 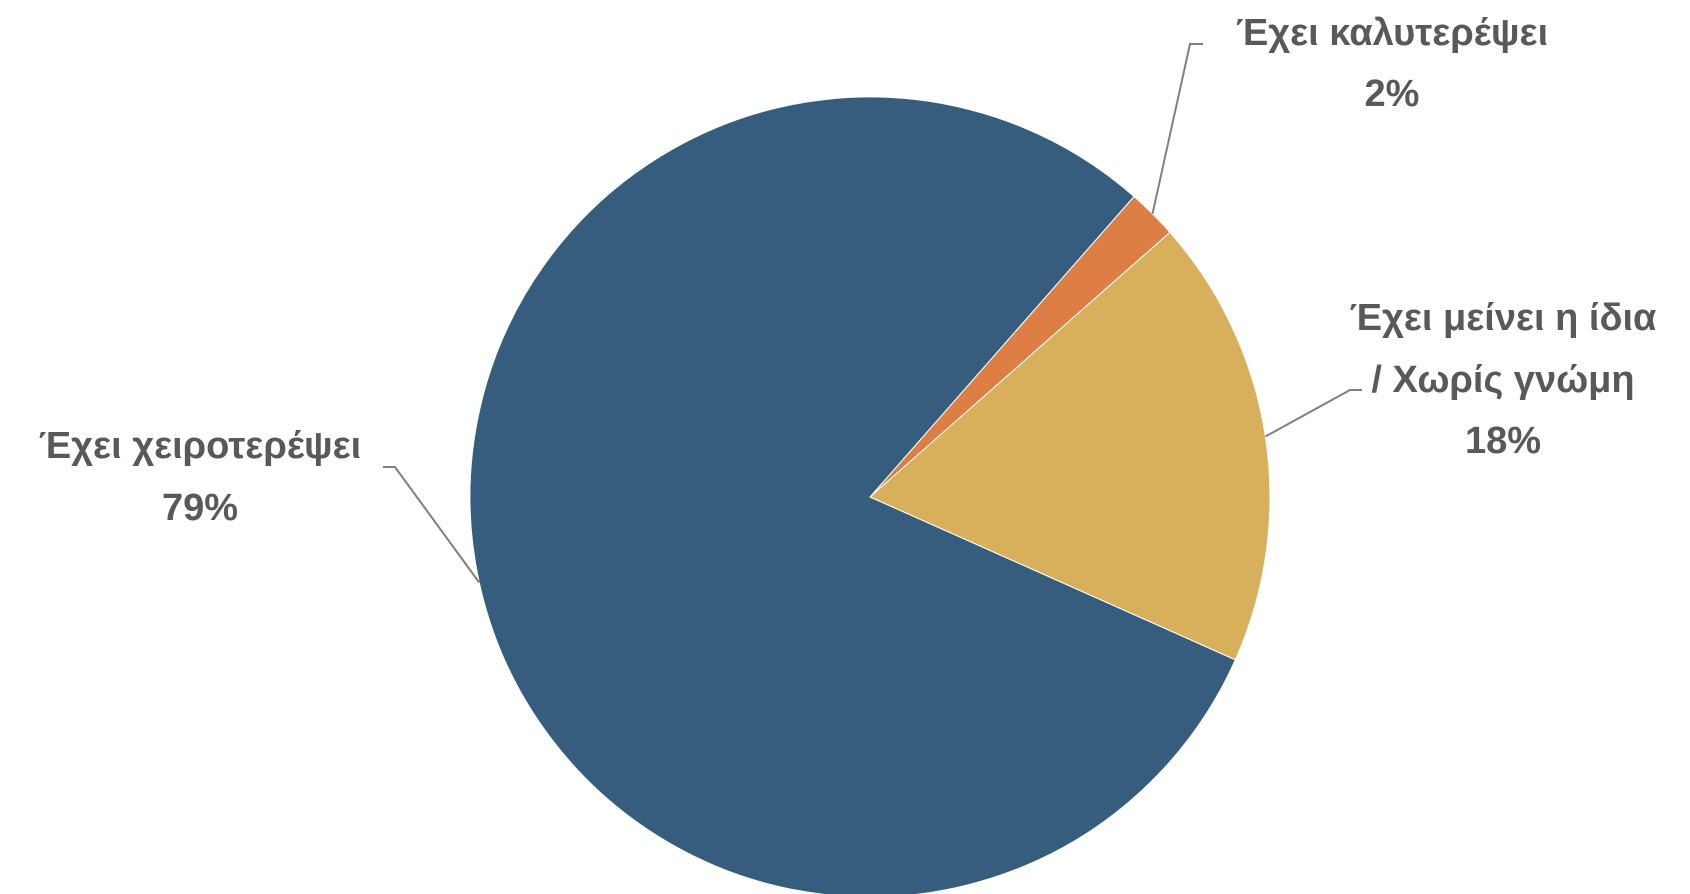 What do you see at coordinates (1392, 33) in the screenshot?
I see `slice-category-label-1: Έχει καλυτερέψει` at bounding box center [1392, 33].